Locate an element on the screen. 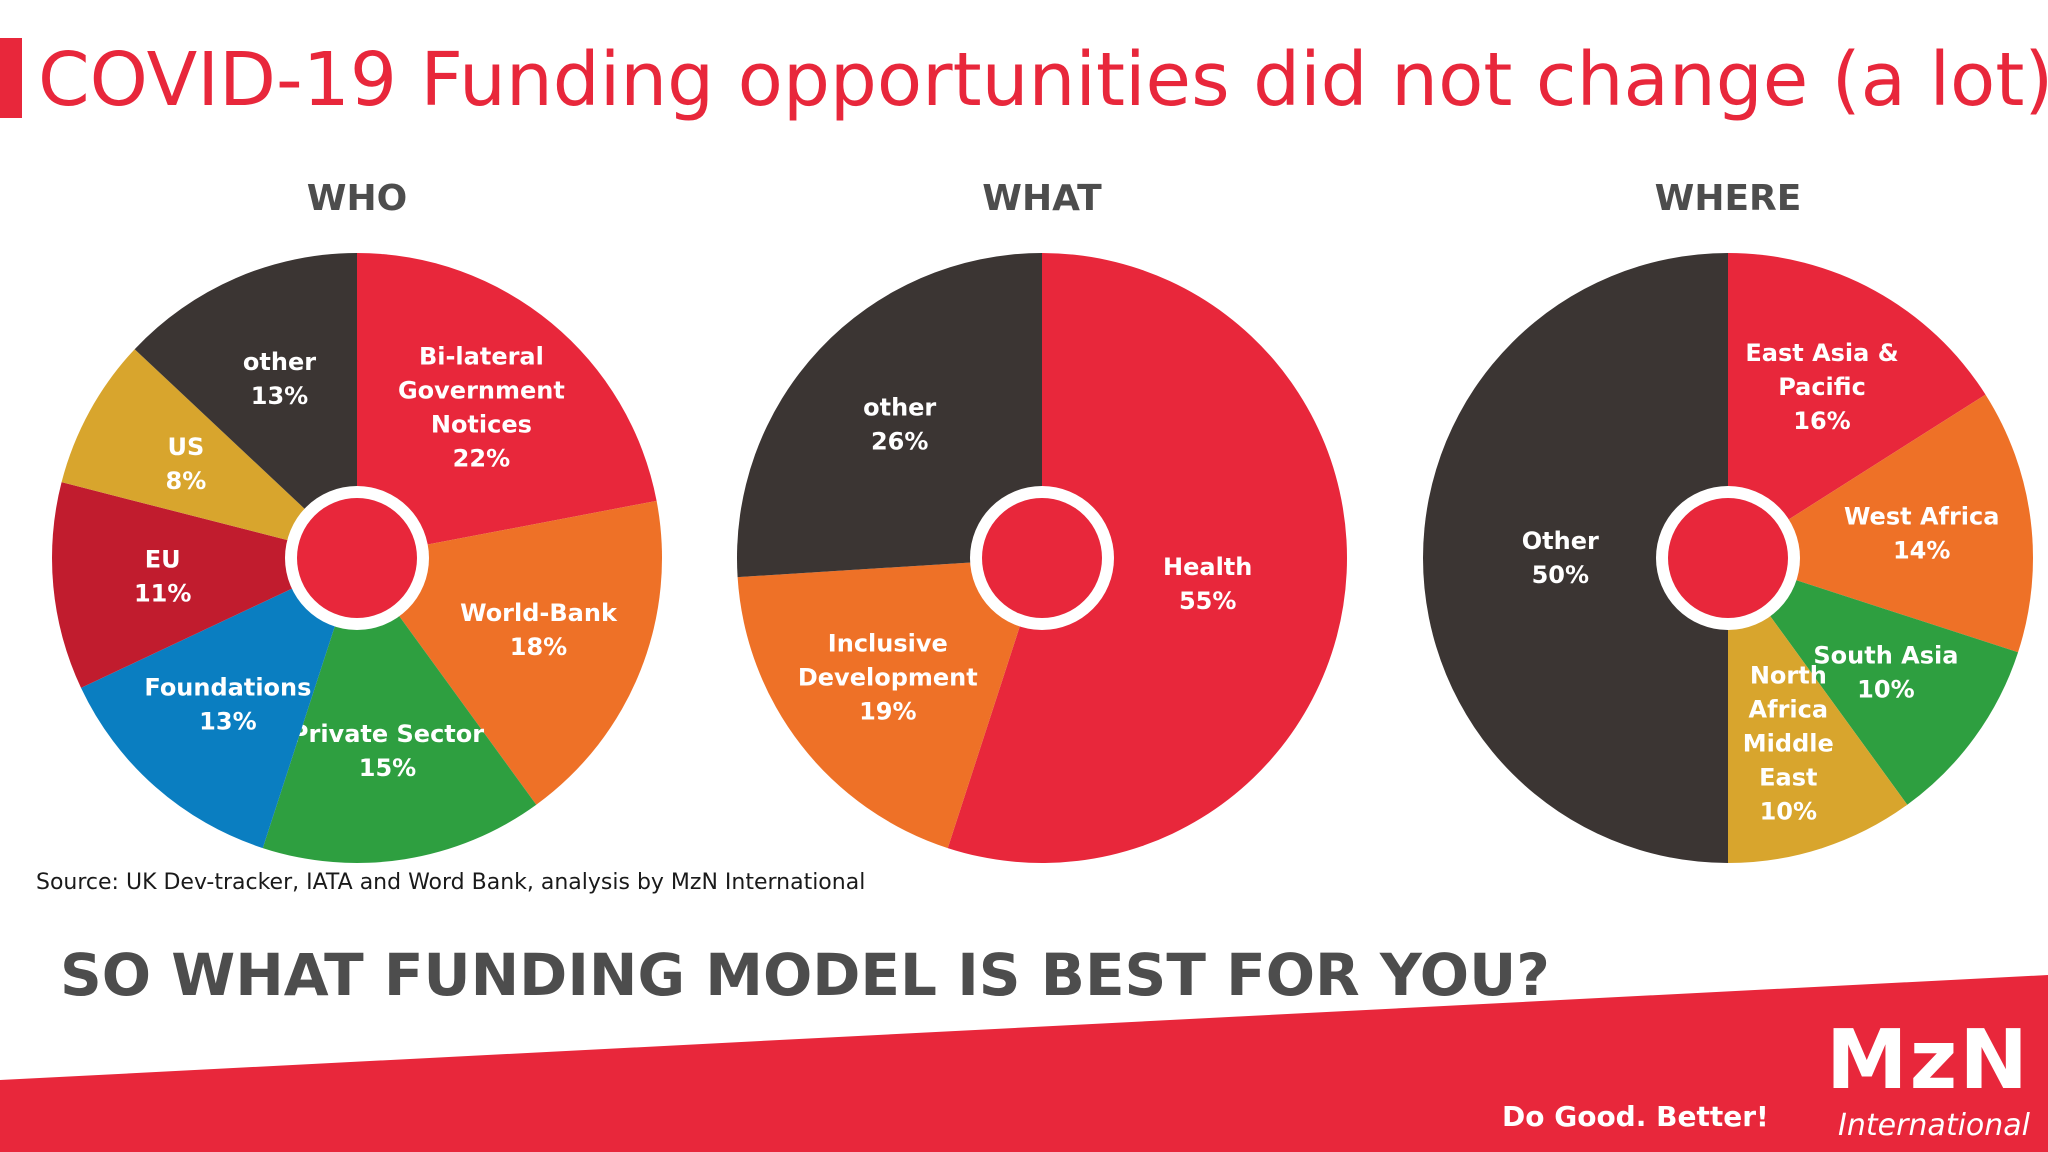  slice-name: Development is located at coordinates (888, 678).